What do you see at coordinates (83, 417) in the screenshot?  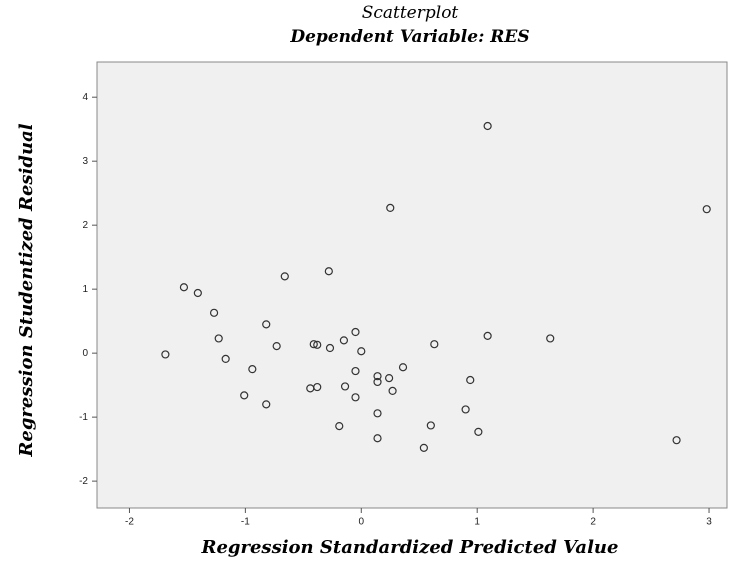 I see `y-tick-label: -1` at bounding box center [83, 417].